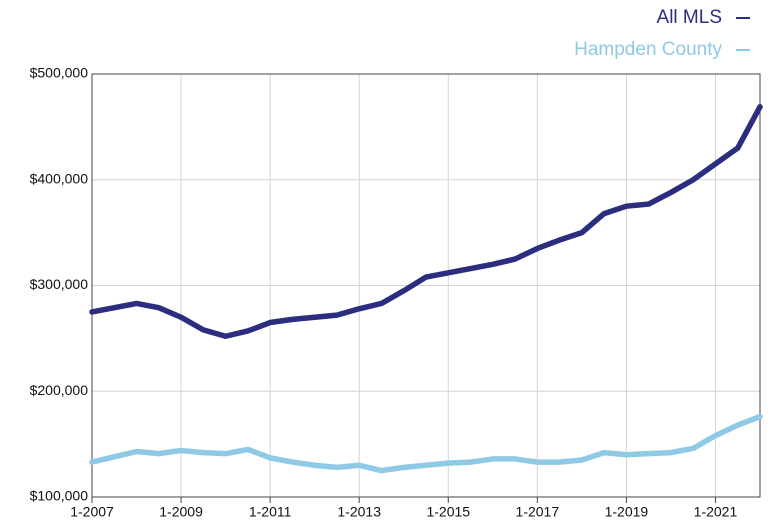 This screenshot has height=525, width=770. Describe the element at coordinates (426, 443) in the screenshot. I see `series-line` at that location.